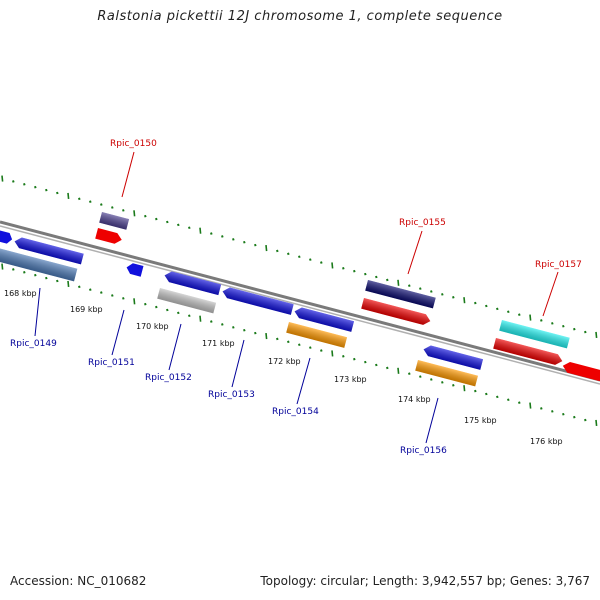 The height and width of the screenshot is (600, 600). I want to click on kbp-label: 170 kbp, so click(152, 326).